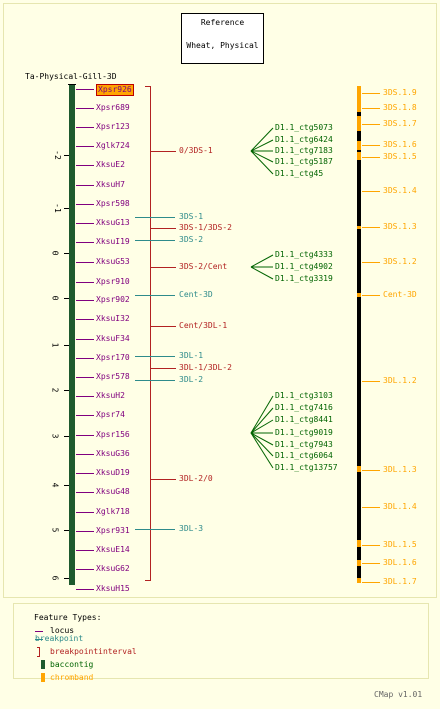 This screenshot has width=440, height=709. I want to click on locus-label-xksue2: XksuE2, so click(110, 164).